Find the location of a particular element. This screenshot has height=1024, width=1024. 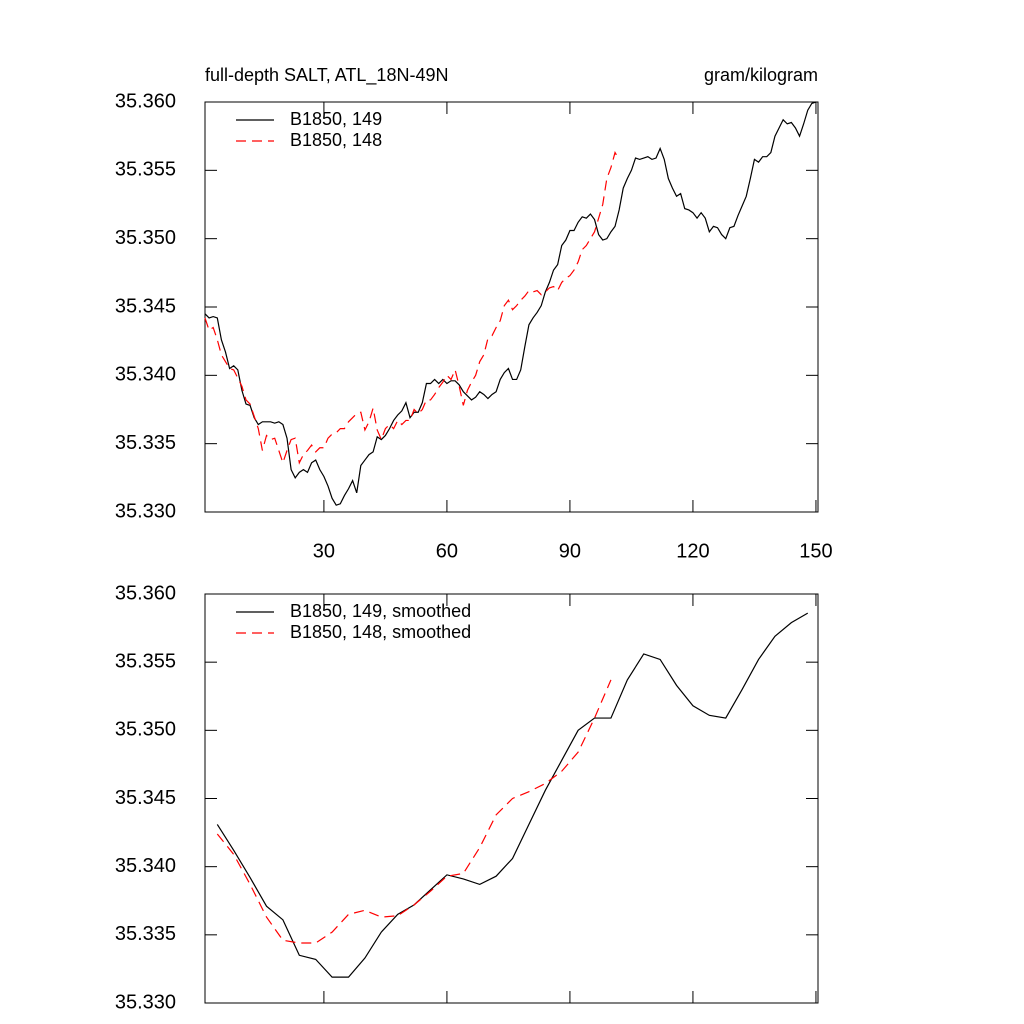

chart-title: full-depth SALT, ATL_18N-49N is located at coordinates (326, 75).